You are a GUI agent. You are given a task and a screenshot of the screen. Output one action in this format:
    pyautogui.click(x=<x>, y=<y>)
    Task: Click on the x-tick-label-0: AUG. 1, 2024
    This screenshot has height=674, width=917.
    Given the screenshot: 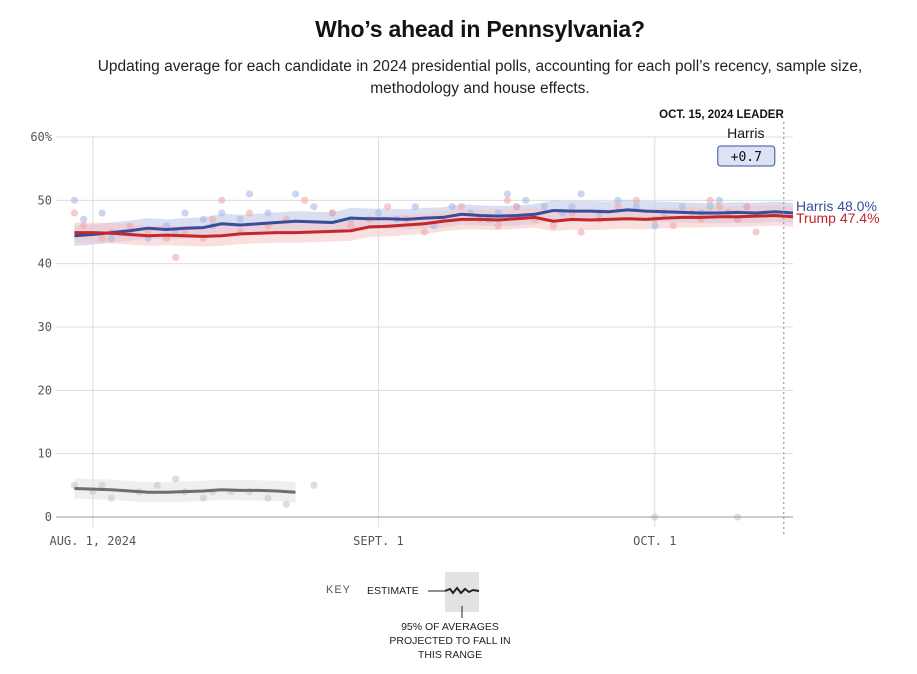 What is the action you would take?
    pyautogui.click(x=92, y=541)
    